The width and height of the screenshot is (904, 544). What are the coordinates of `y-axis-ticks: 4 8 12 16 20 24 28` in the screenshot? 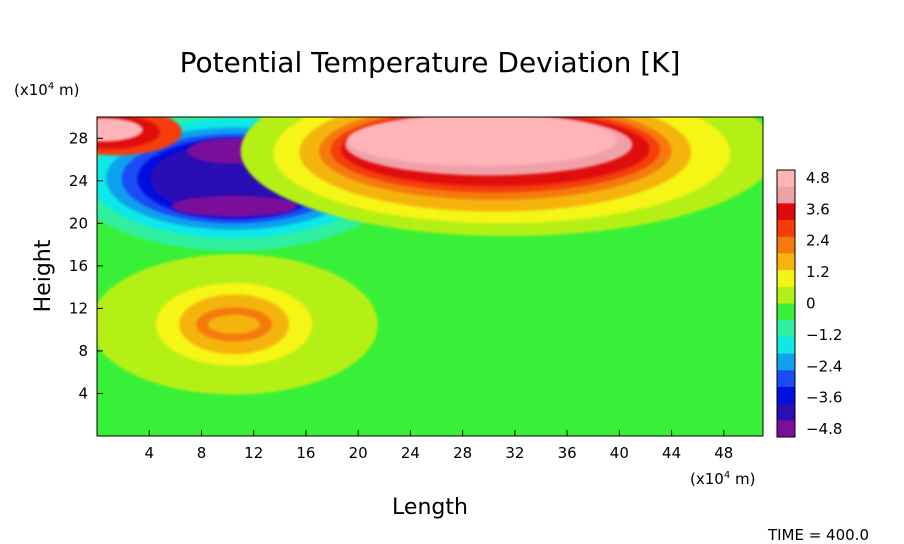 It's located at (86, 265).